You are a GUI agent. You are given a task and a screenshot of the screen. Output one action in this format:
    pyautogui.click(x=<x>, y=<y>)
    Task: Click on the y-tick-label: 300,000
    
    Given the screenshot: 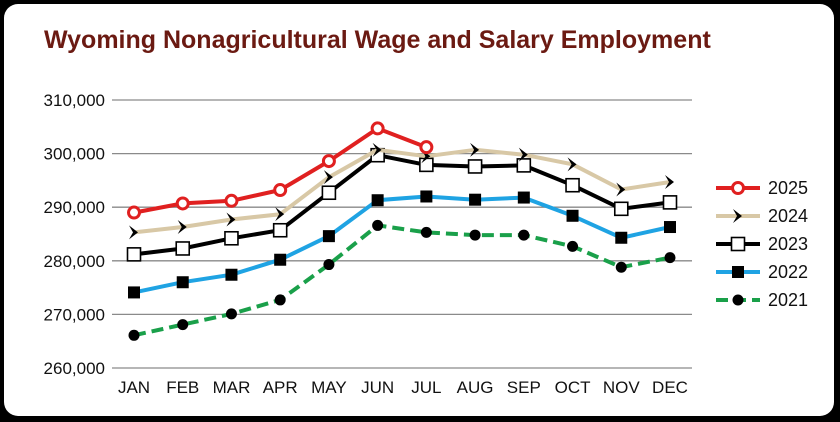 What is the action you would take?
    pyautogui.click(x=74, y=154)
    